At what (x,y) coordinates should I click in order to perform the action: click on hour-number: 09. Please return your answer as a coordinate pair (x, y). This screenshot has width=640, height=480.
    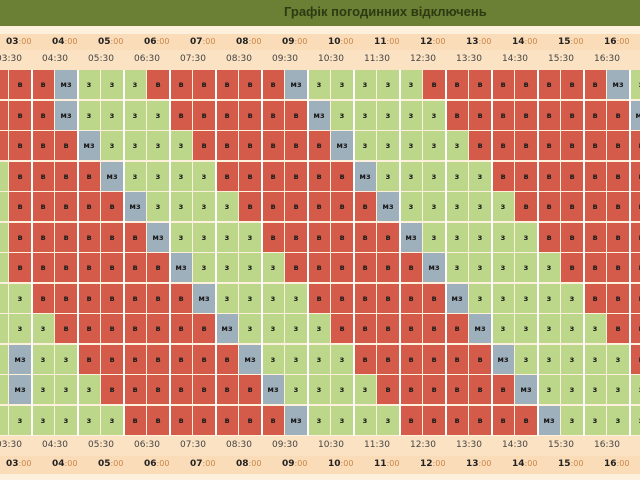
    Looking at the image, I should click on (288, 42).